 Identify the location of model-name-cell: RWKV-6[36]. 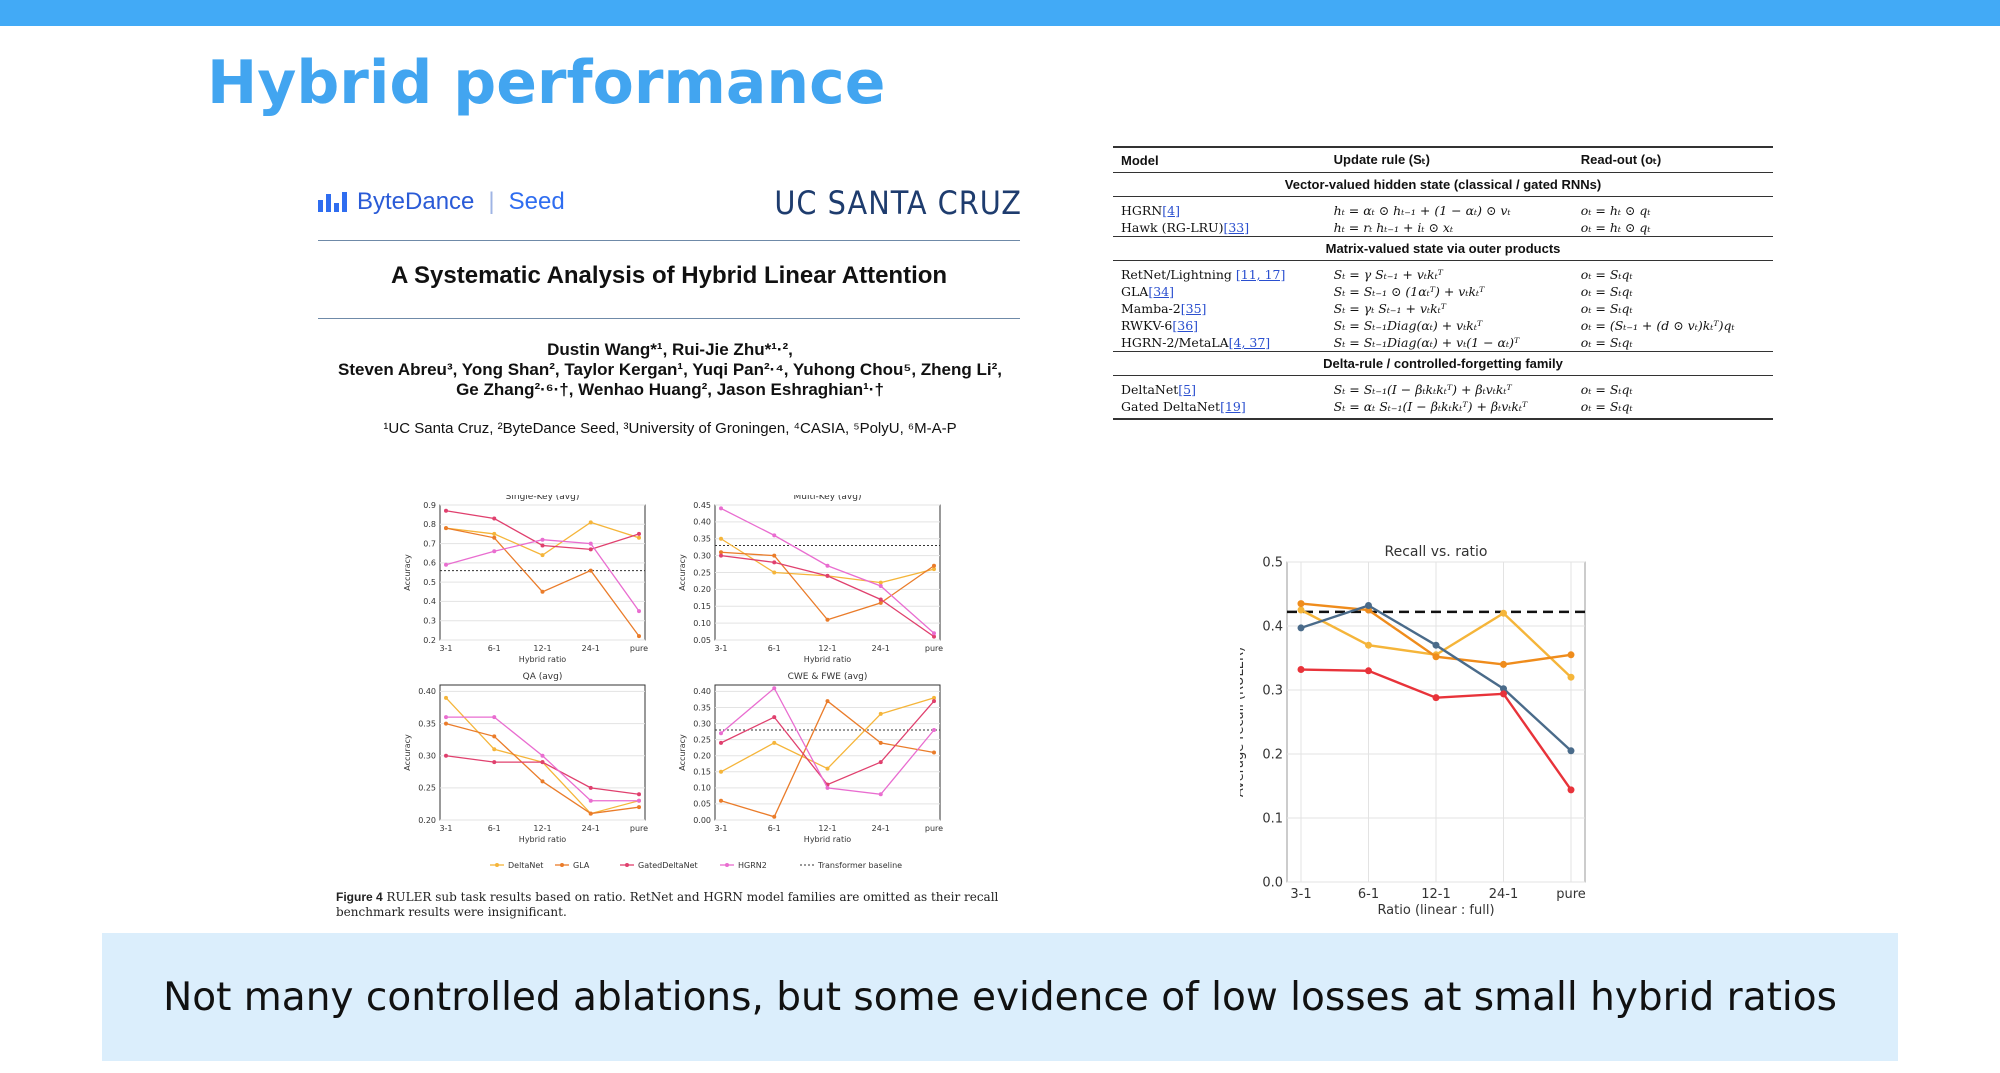
(1219, 325).